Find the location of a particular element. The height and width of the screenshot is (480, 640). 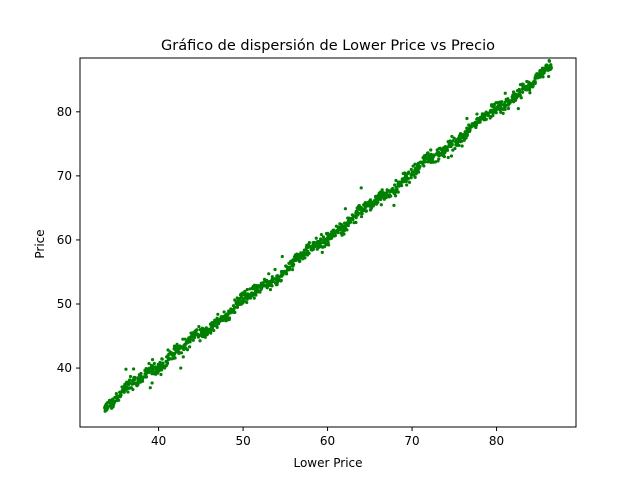

y-tick-label: 40 is located at coordinates (64, 368).